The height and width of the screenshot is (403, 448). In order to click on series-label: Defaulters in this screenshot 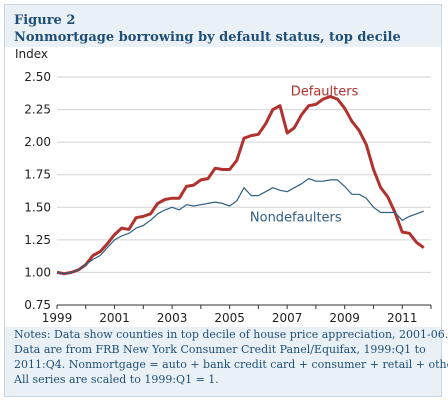, I will do `click(325, 91)`.